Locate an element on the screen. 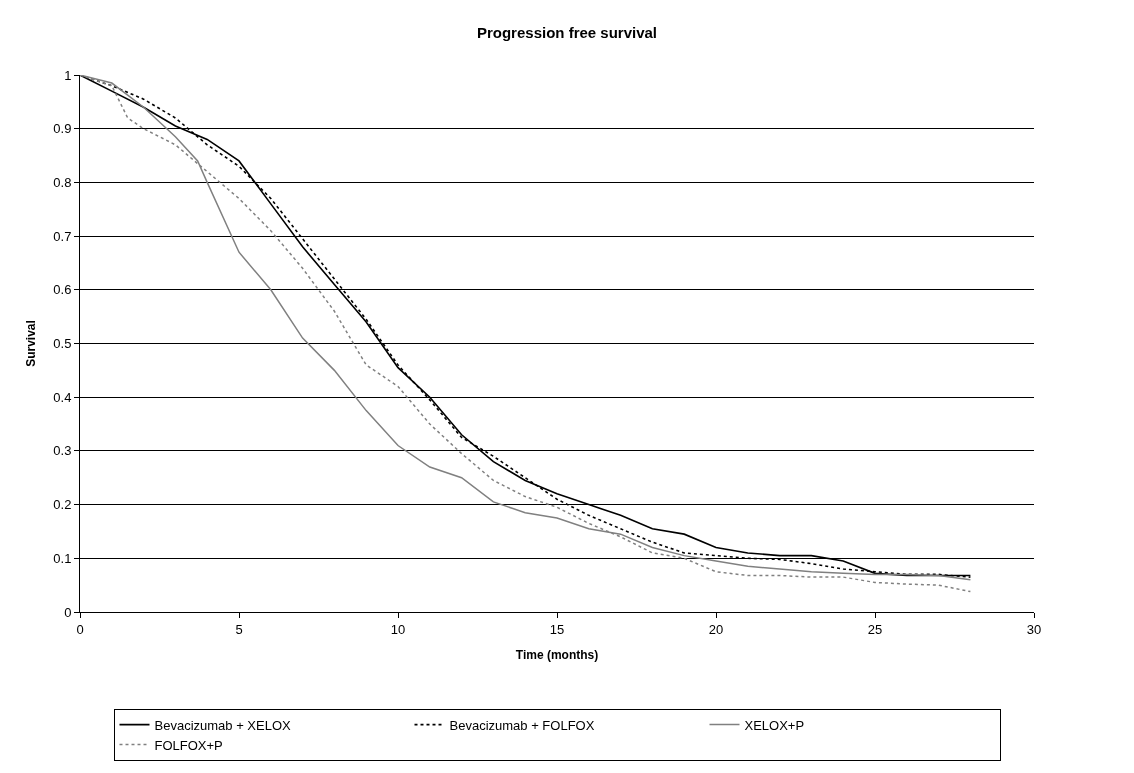 This screenshot has height=773, width=1134. x-tick-label: 5 is located at coordinates (239, 629).